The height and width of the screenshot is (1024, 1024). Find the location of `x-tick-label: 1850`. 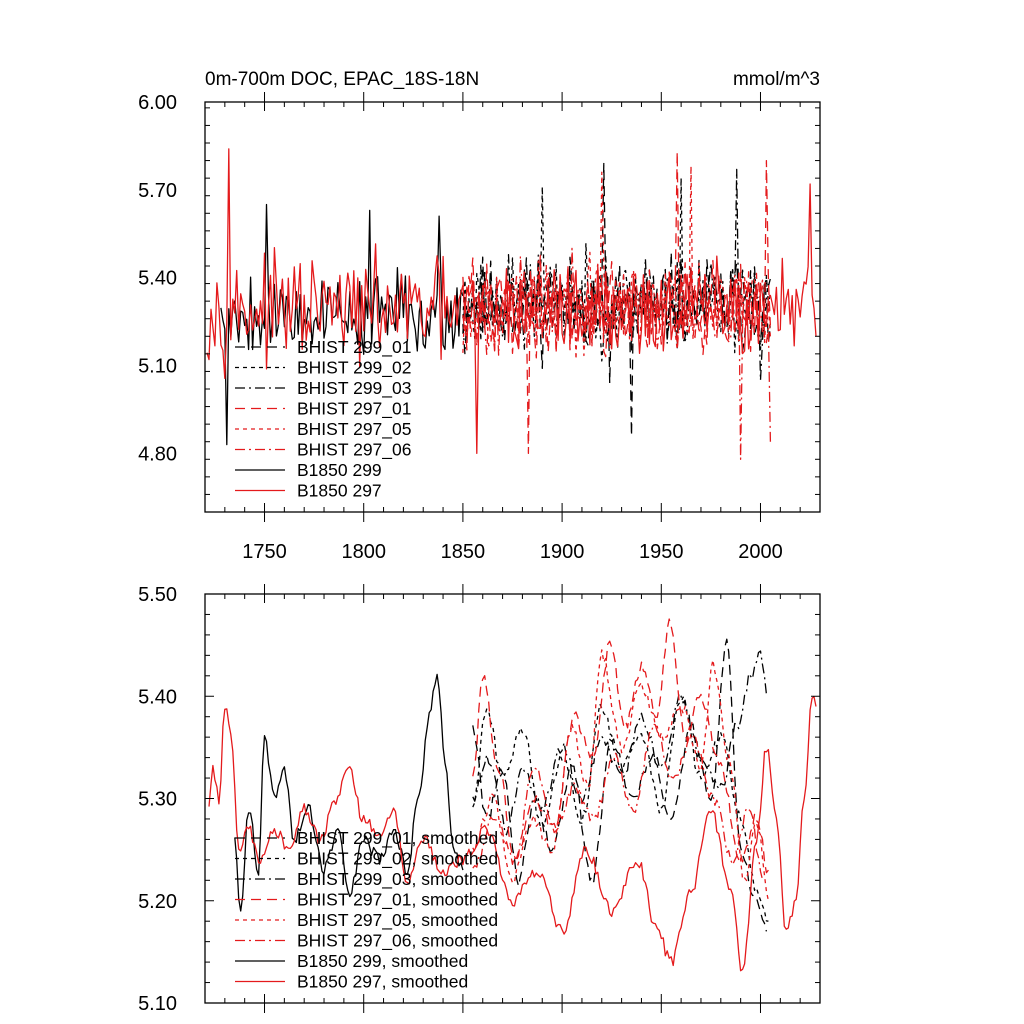

x-tick-label: 1850 is located at coordinates (463, 552).